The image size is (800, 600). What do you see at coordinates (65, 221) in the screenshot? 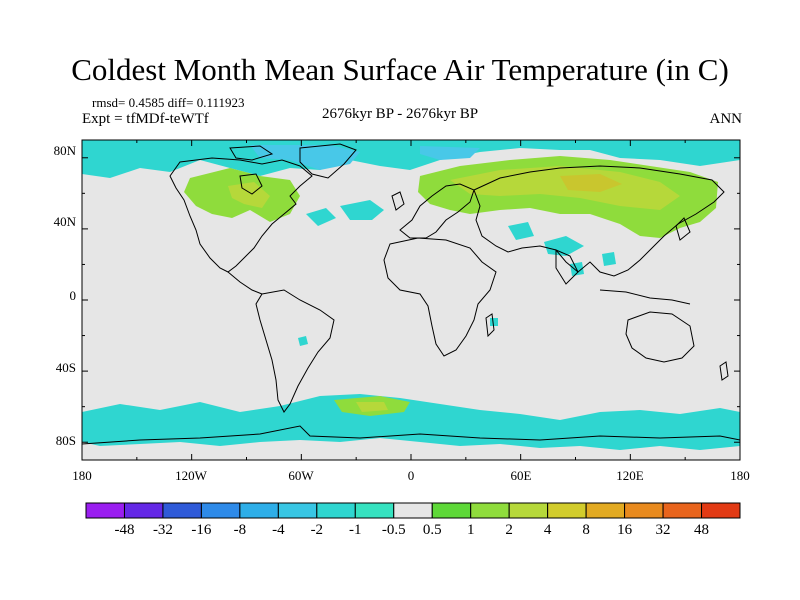
I see `lat-label-40n: 40N` at bounding box center [65, 221].